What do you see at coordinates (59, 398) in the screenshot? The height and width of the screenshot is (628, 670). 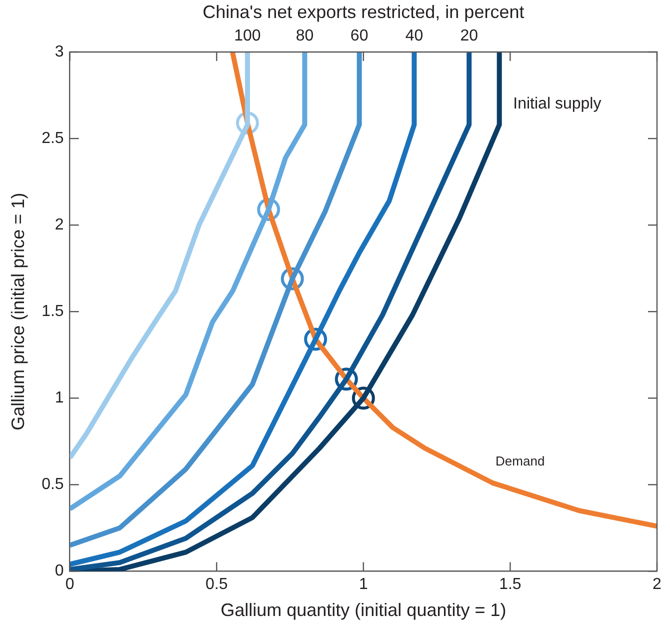 I see `y-tick-label: 1` at bounding box center [59, 398].